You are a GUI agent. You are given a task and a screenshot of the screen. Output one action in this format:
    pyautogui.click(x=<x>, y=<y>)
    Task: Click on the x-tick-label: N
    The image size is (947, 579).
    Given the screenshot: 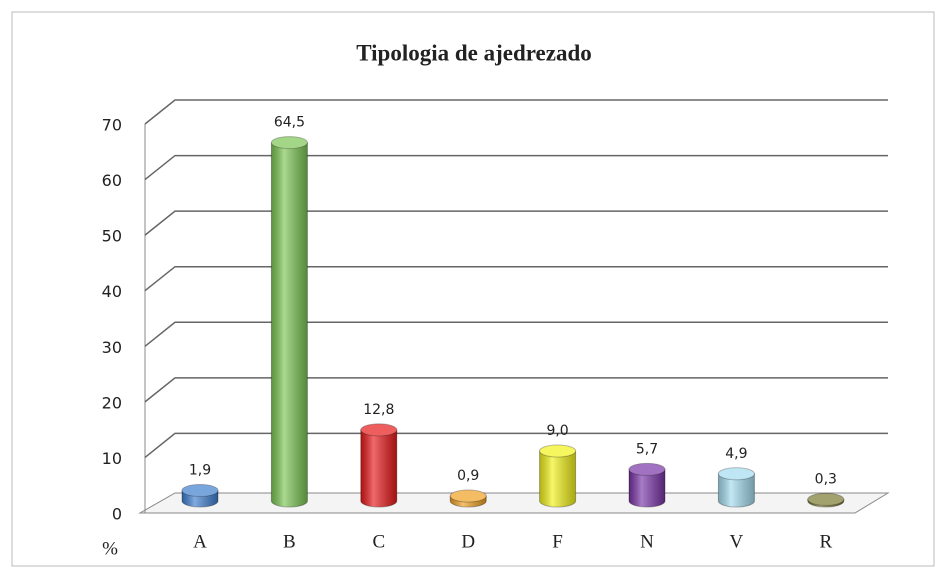 What is the action you would take?
    pyautogui.click(x=647, y=541)
    